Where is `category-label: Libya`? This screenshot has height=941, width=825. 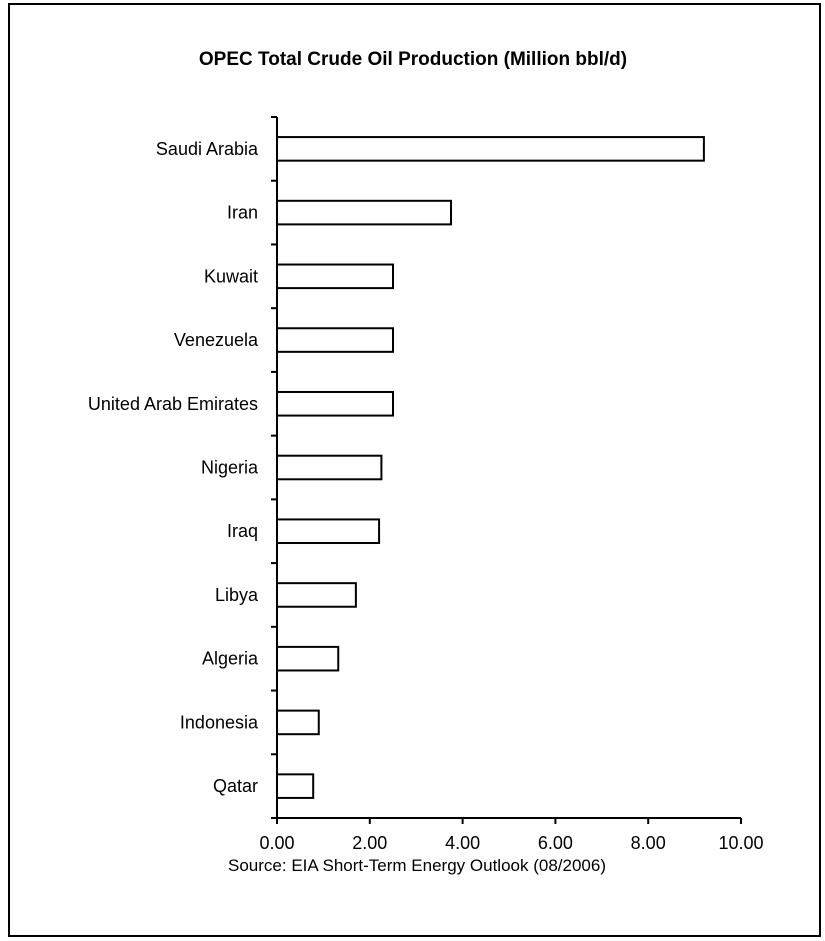 category-label: Libya is located at coordinates (237, 595).